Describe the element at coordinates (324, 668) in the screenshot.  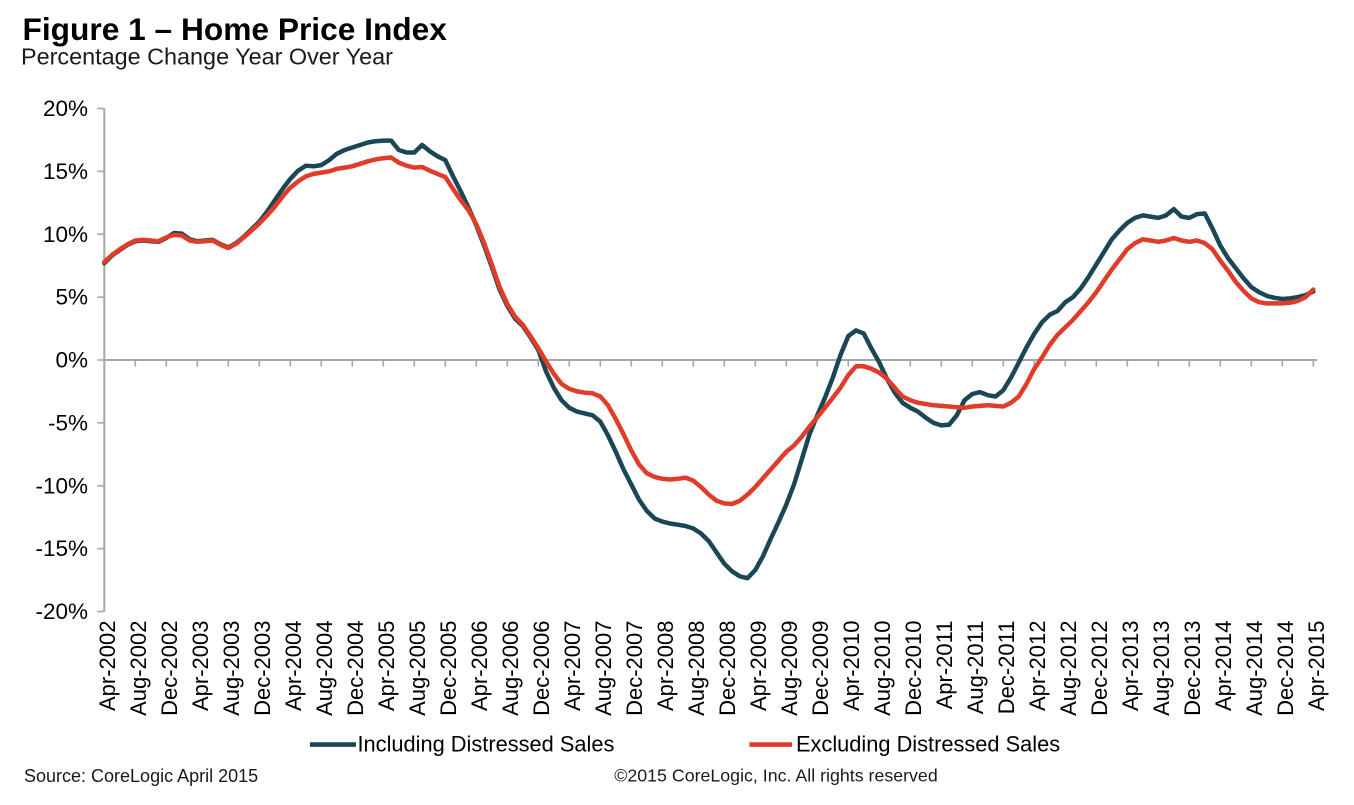
I see `svg-text: Aug-2004` at that location.